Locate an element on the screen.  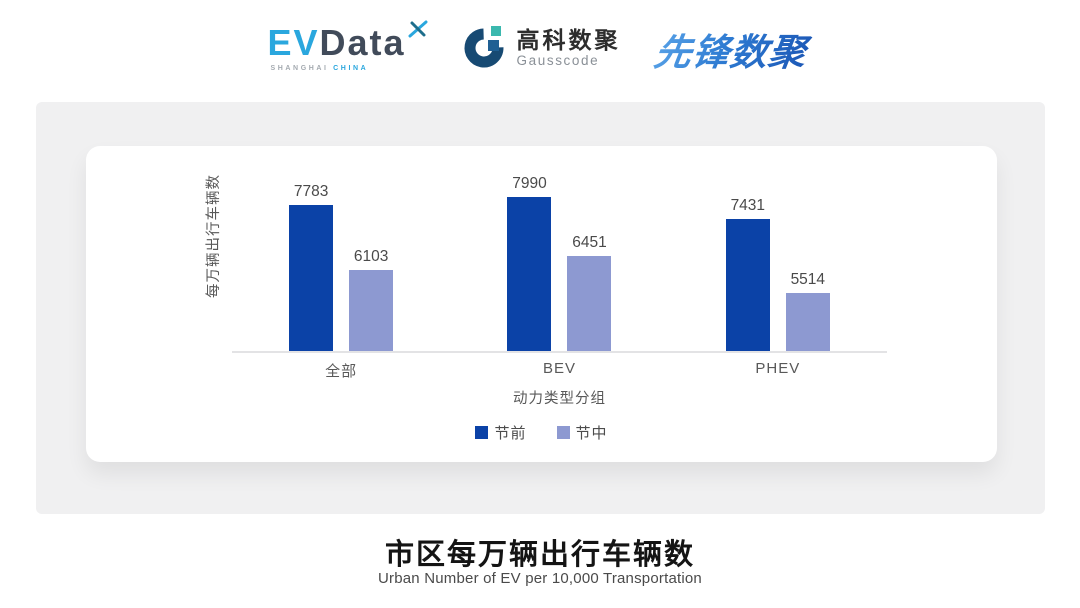
evdata-shanghai-text: SHANGHAI is located at coordinates (299, 68).